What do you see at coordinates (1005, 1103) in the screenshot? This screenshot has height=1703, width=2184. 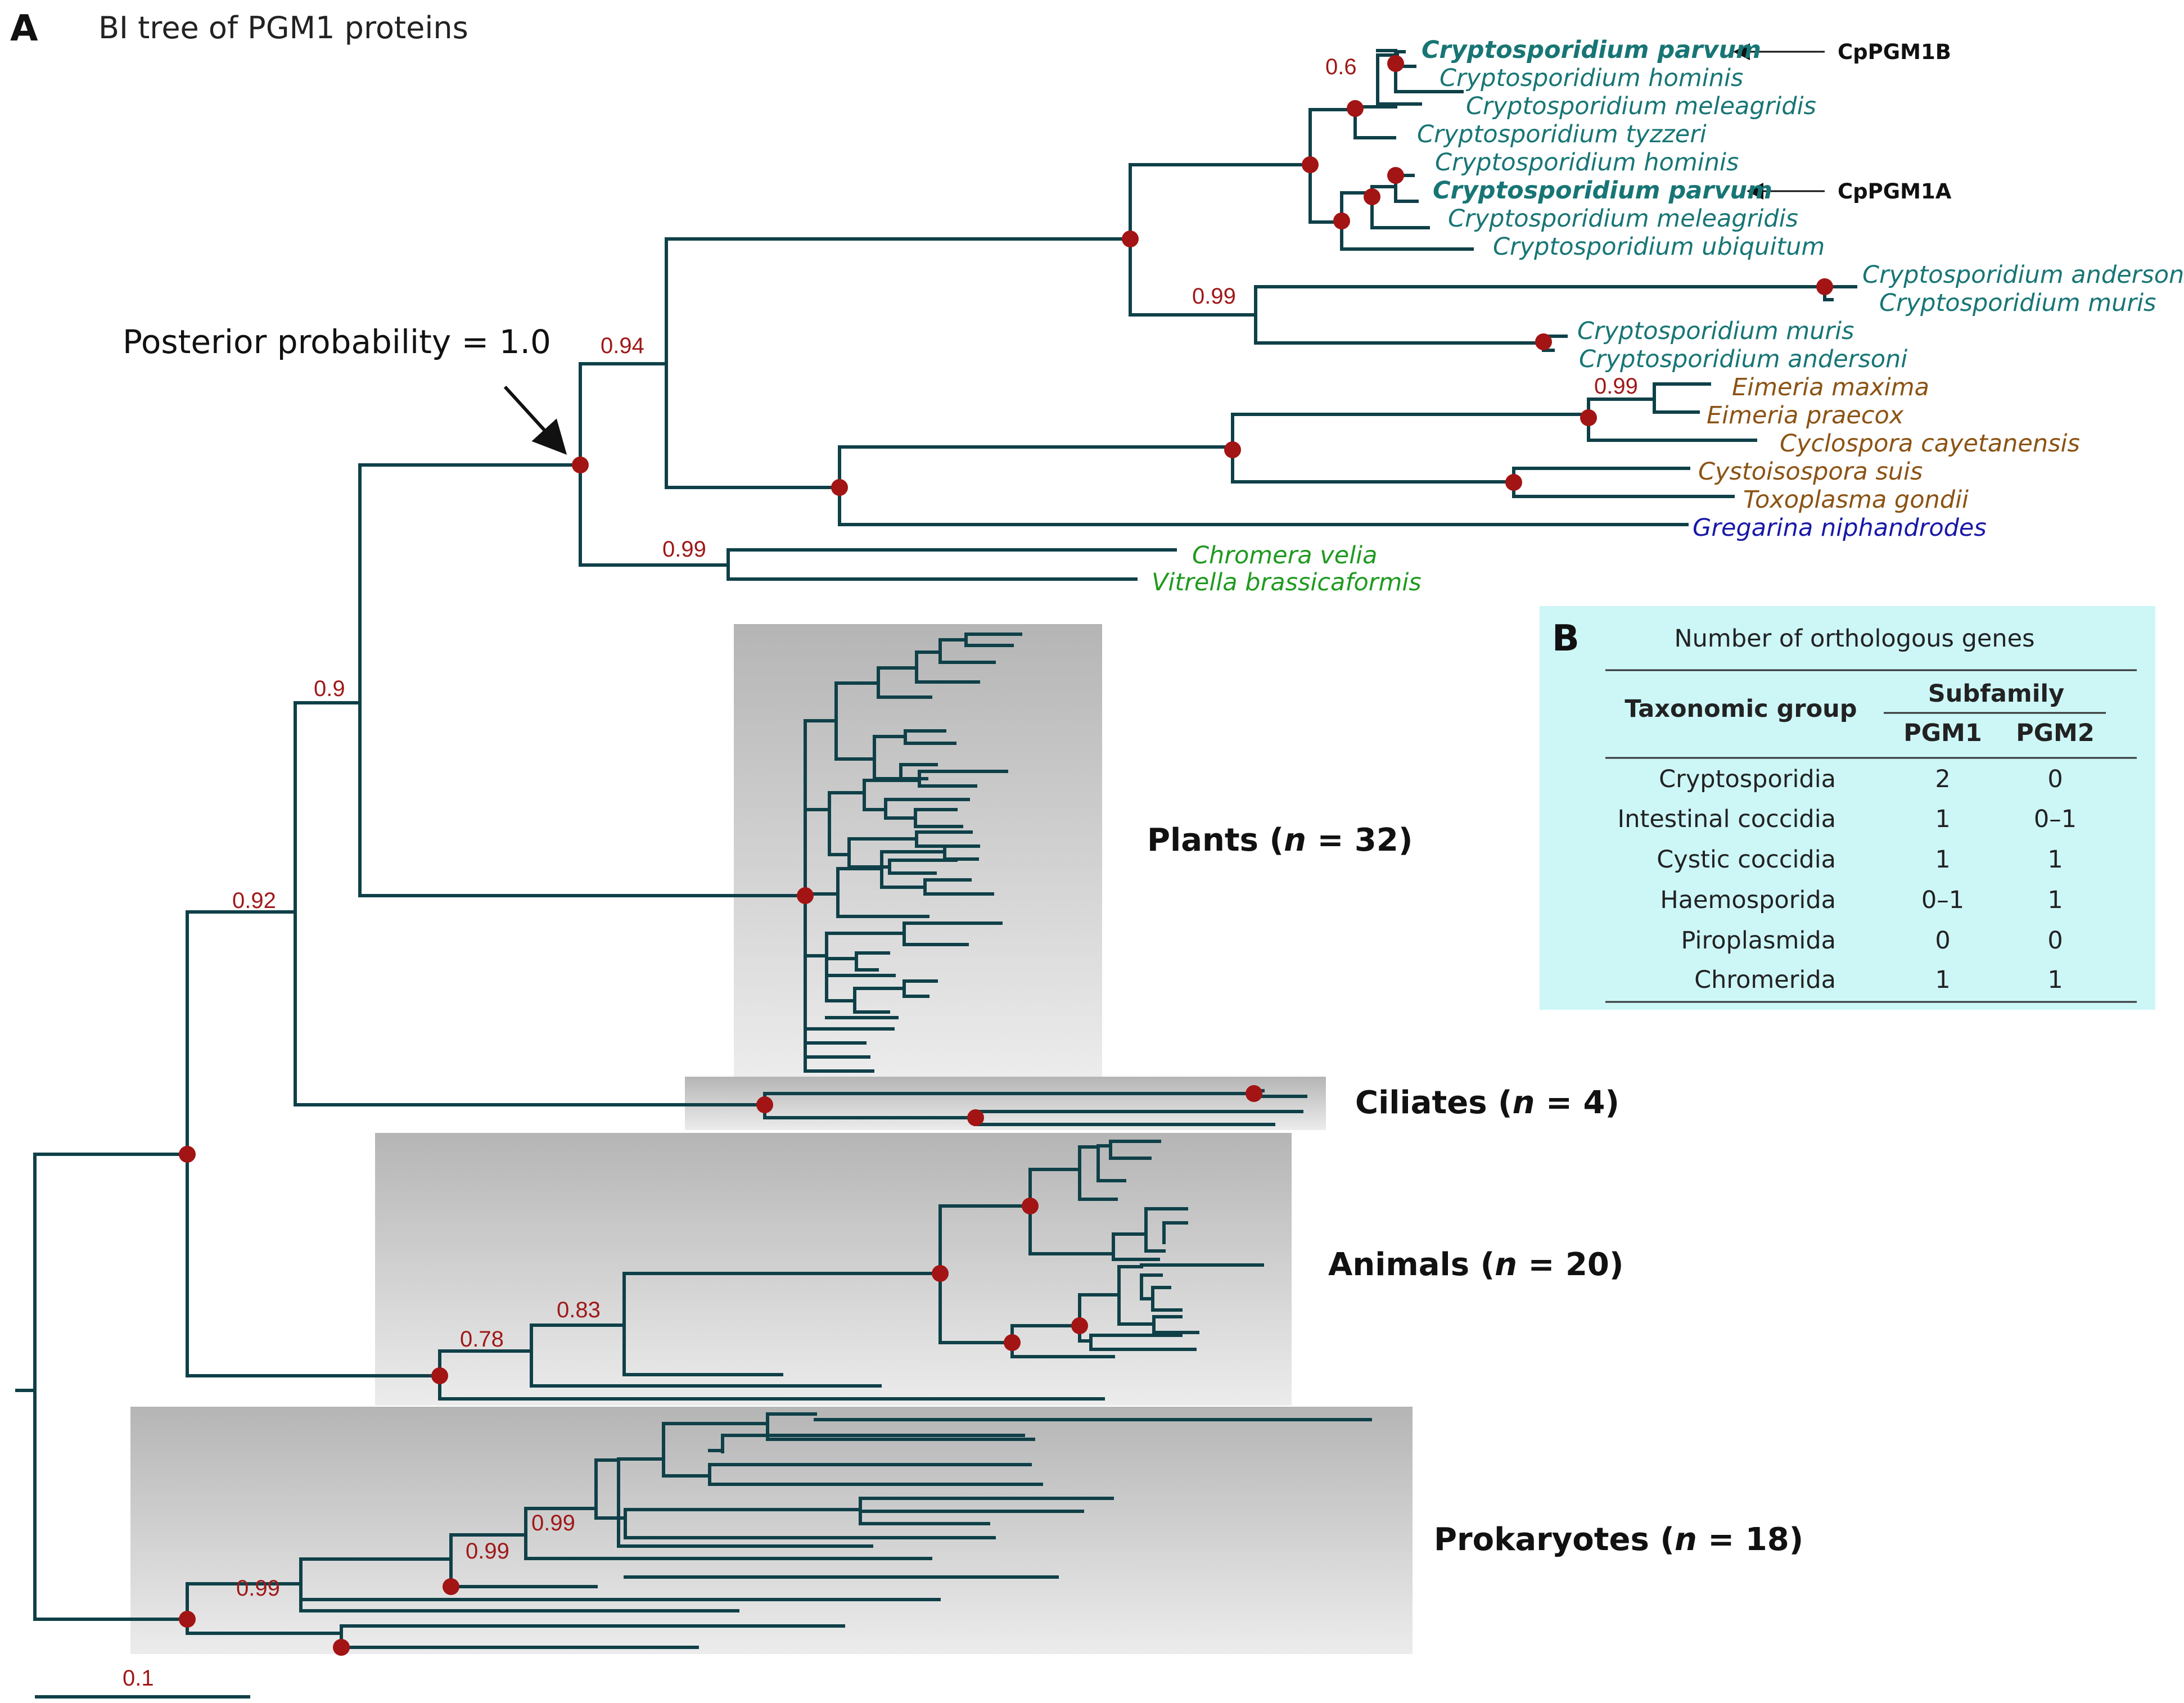 I see `ciliates-box` at bounding box center [1005, 1103].